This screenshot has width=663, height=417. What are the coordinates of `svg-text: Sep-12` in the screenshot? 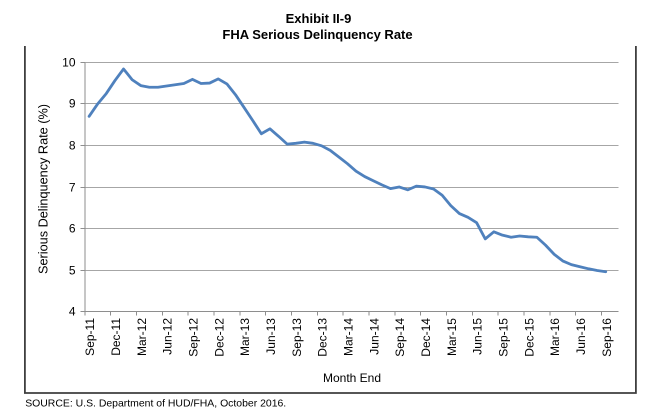 It's located at (193, 337).